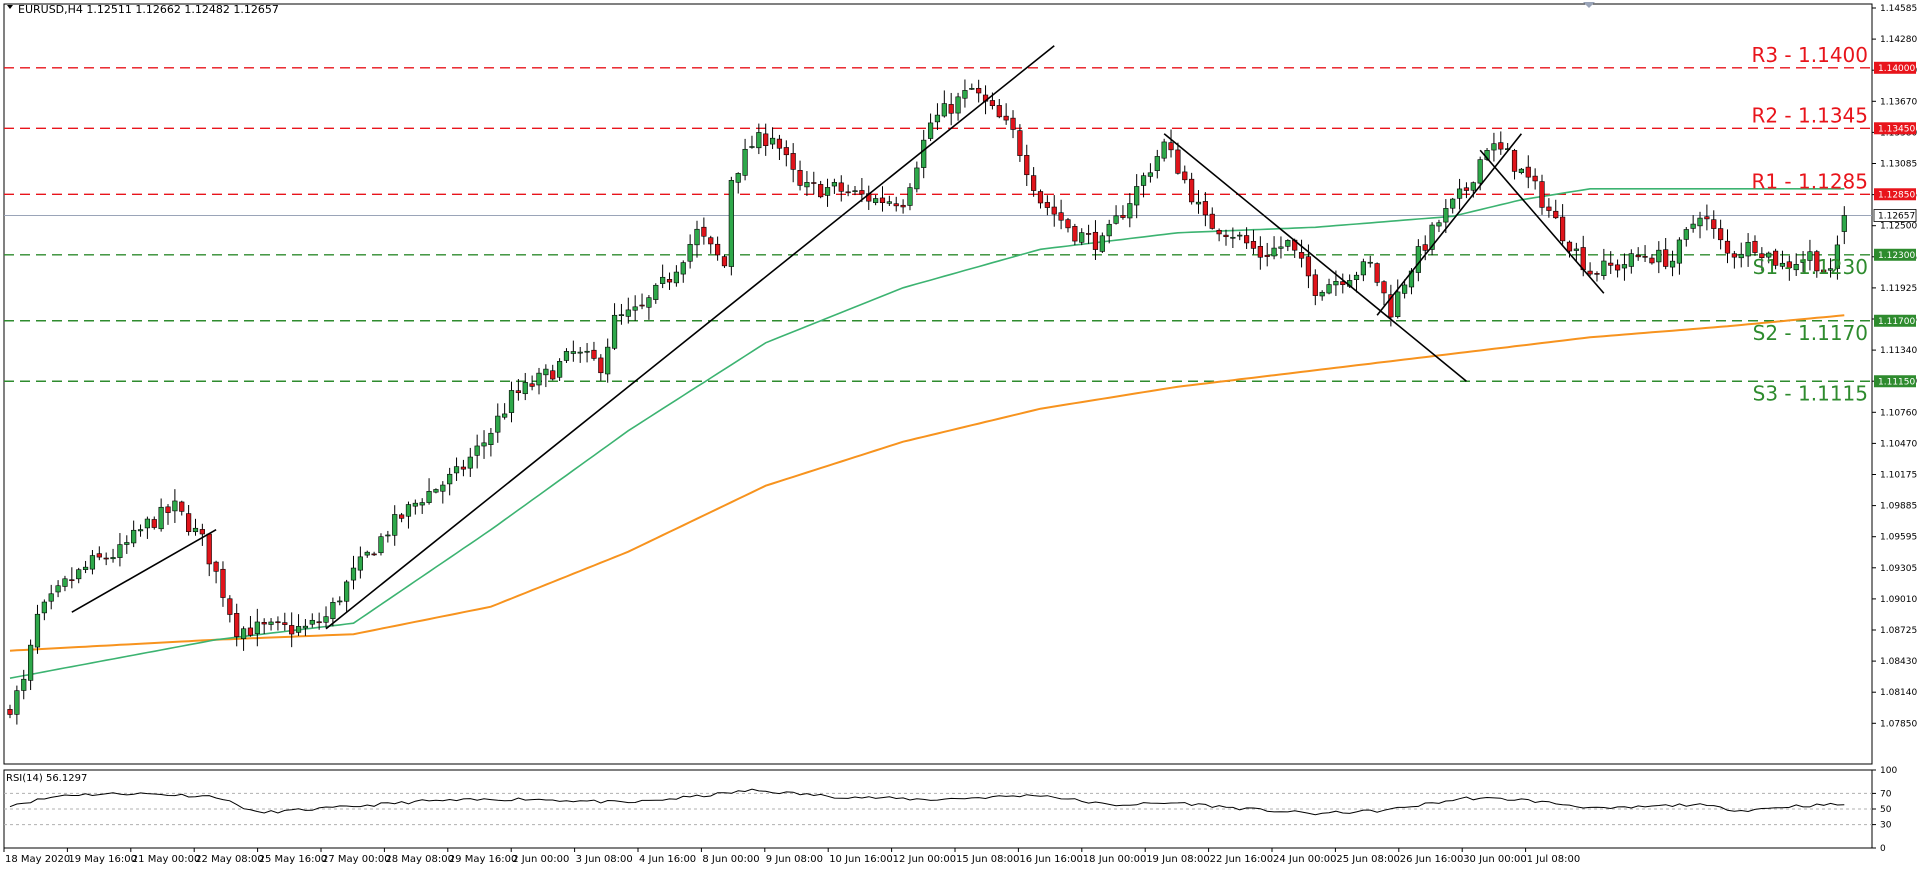 The width and height of the screenshot is (1917, 876). Describe the element at coordinates (1898, 662) in the screenshot. I see `price-tick-label: 1.08430` at that location.